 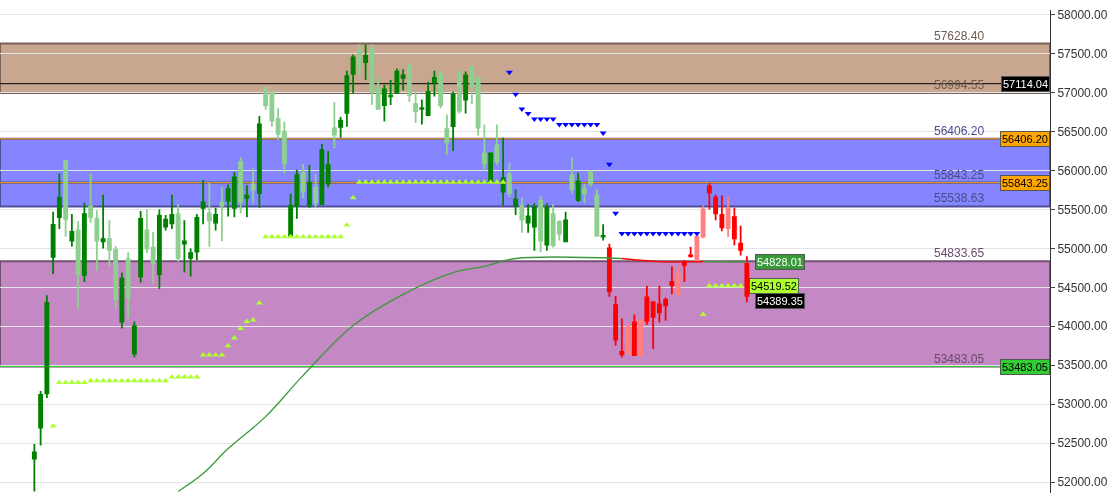 I want to click on ref-line-label: 53483.05, so click(x=1025, y=367).